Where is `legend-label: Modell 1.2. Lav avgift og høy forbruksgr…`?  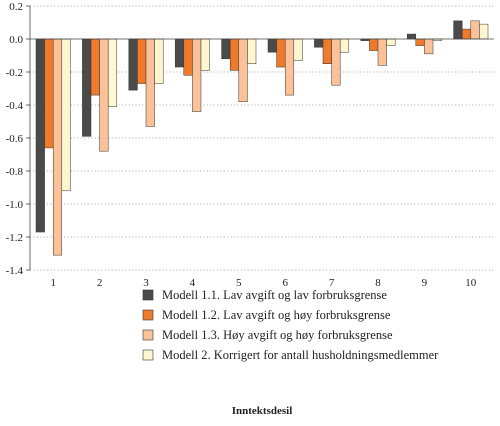
legend-label: Modell 1.2. Lav avgift og høy forbruksgr… is located at coordinates (276, 315).